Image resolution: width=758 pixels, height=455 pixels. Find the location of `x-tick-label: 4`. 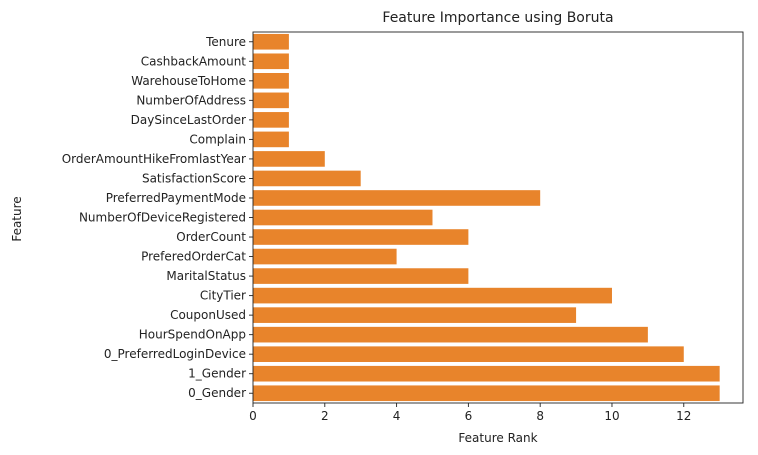

x-tick-label: 4 is located at coordinates (397, 416).